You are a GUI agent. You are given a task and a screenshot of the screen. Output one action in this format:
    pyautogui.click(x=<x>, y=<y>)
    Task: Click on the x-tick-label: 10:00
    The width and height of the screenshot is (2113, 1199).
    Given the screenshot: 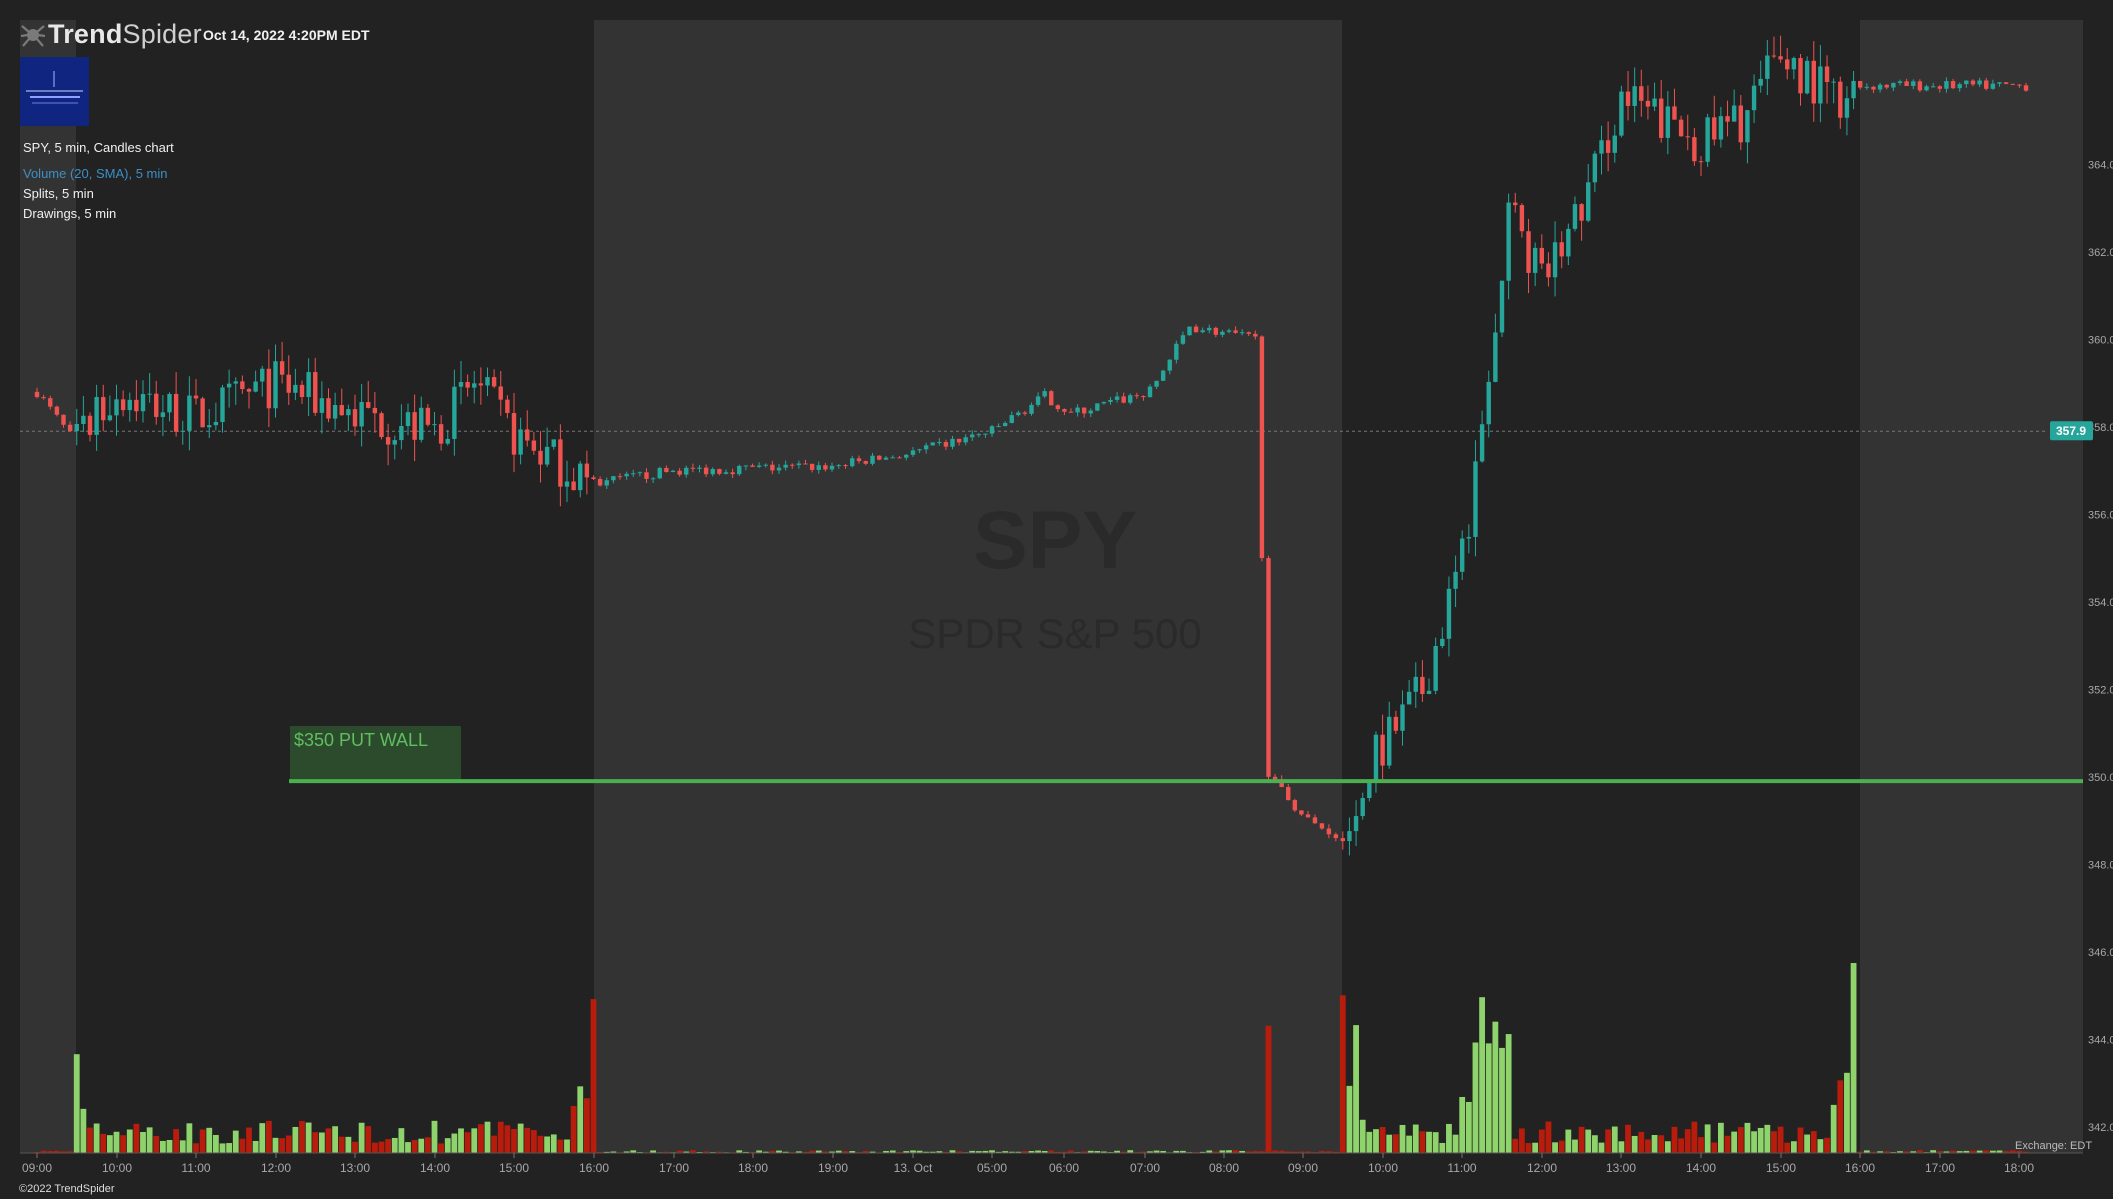 What is the action you would take?
    pyautogui.click(x=1383, y=1168)
    